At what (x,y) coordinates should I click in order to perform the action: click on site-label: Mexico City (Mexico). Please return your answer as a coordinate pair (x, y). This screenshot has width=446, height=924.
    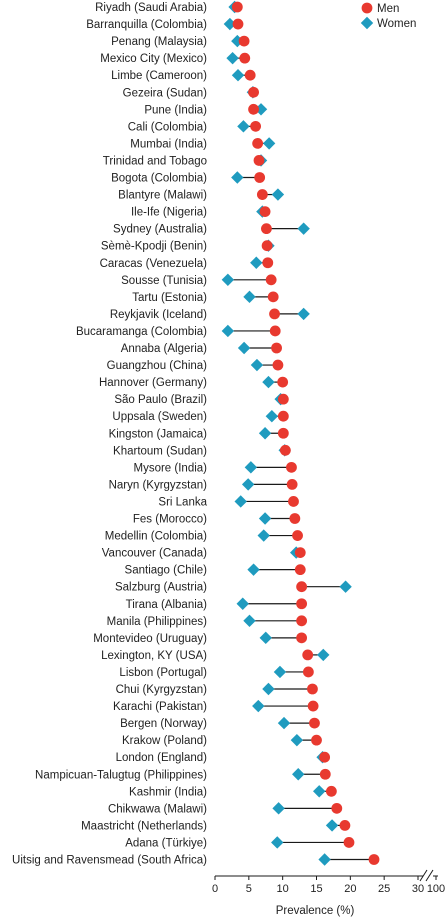
    Looking at the image, I should click on (153, 59).